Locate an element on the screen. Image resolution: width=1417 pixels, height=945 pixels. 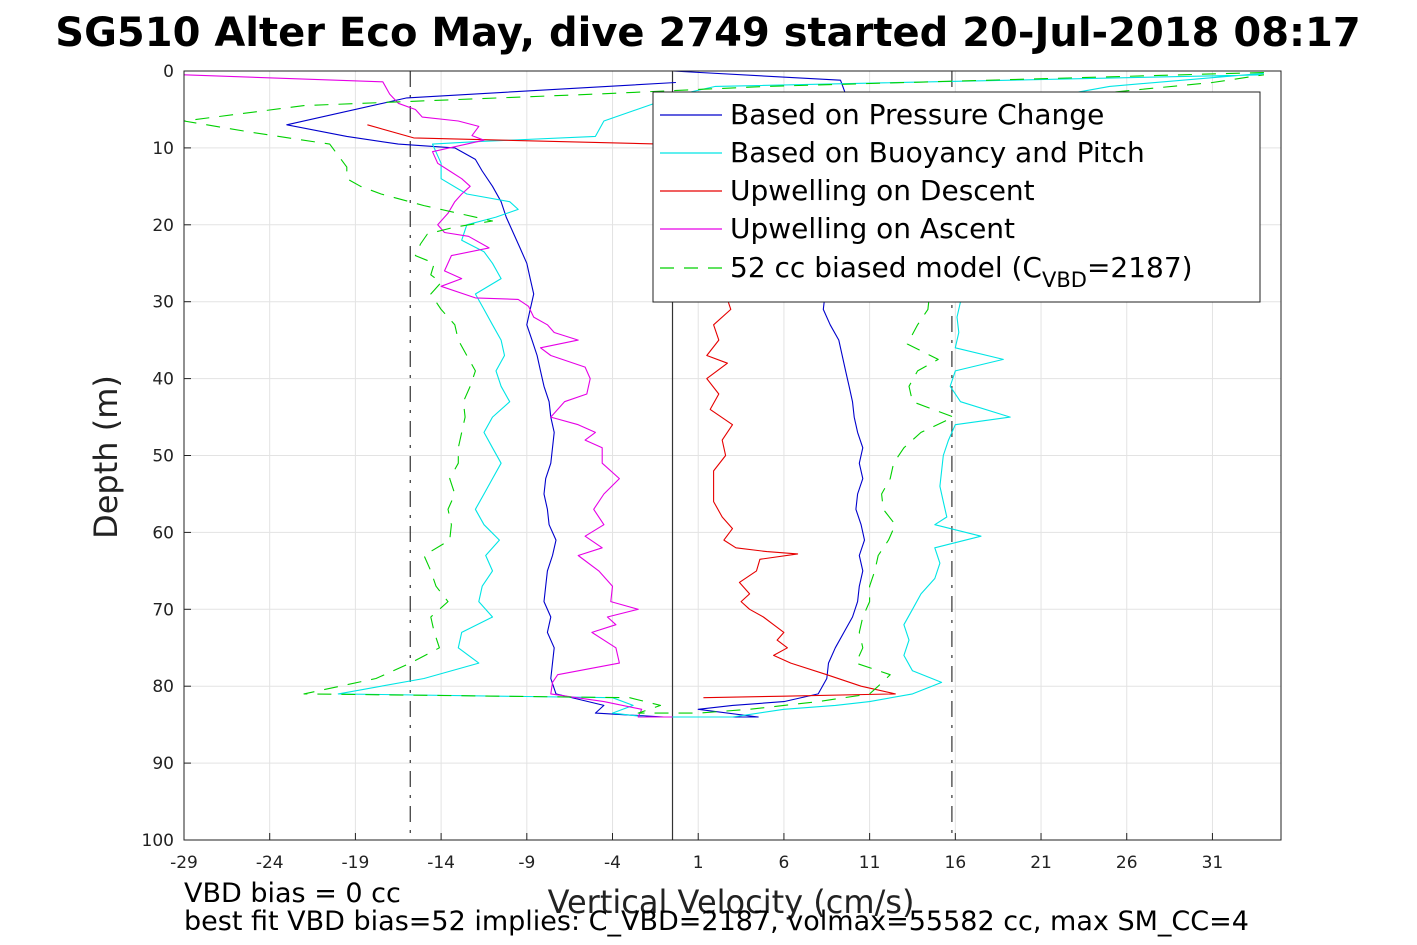
legend-label-model: 52 cc biased model (CVBD=2187) is located at coordinates (961, 271).